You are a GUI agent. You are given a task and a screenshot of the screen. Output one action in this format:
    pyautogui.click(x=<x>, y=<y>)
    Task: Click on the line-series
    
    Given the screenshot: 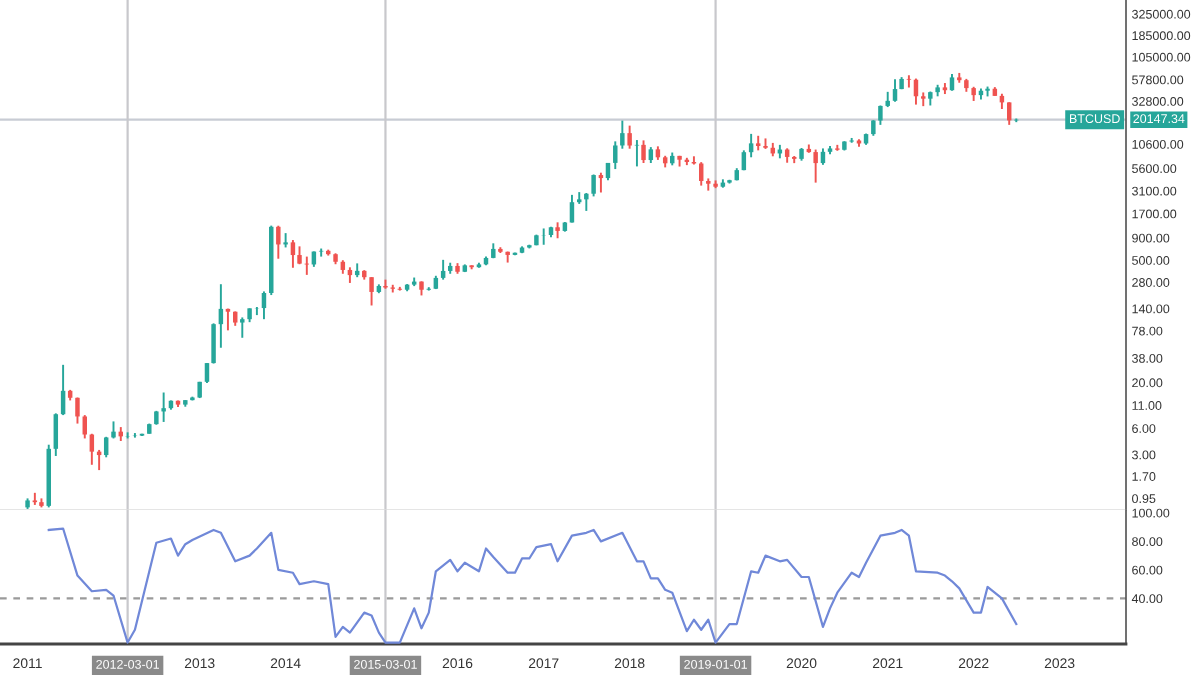 What is the action you would take?
    pyautogui.click(x=532, y=585)
    